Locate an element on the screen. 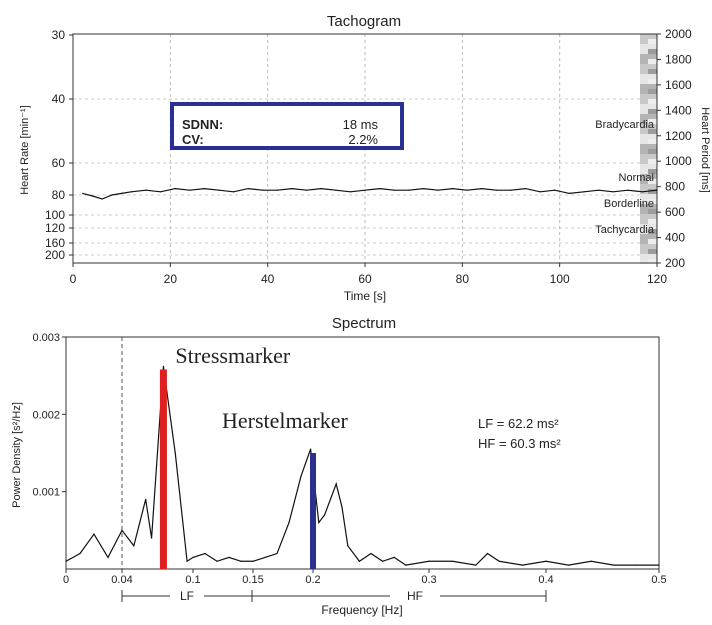 The width and height of the screenshot is (712, 625). tachogram-zone-labels: Bradycardia Normal Borderline Tachycardia is located at coordinates (625, 177).